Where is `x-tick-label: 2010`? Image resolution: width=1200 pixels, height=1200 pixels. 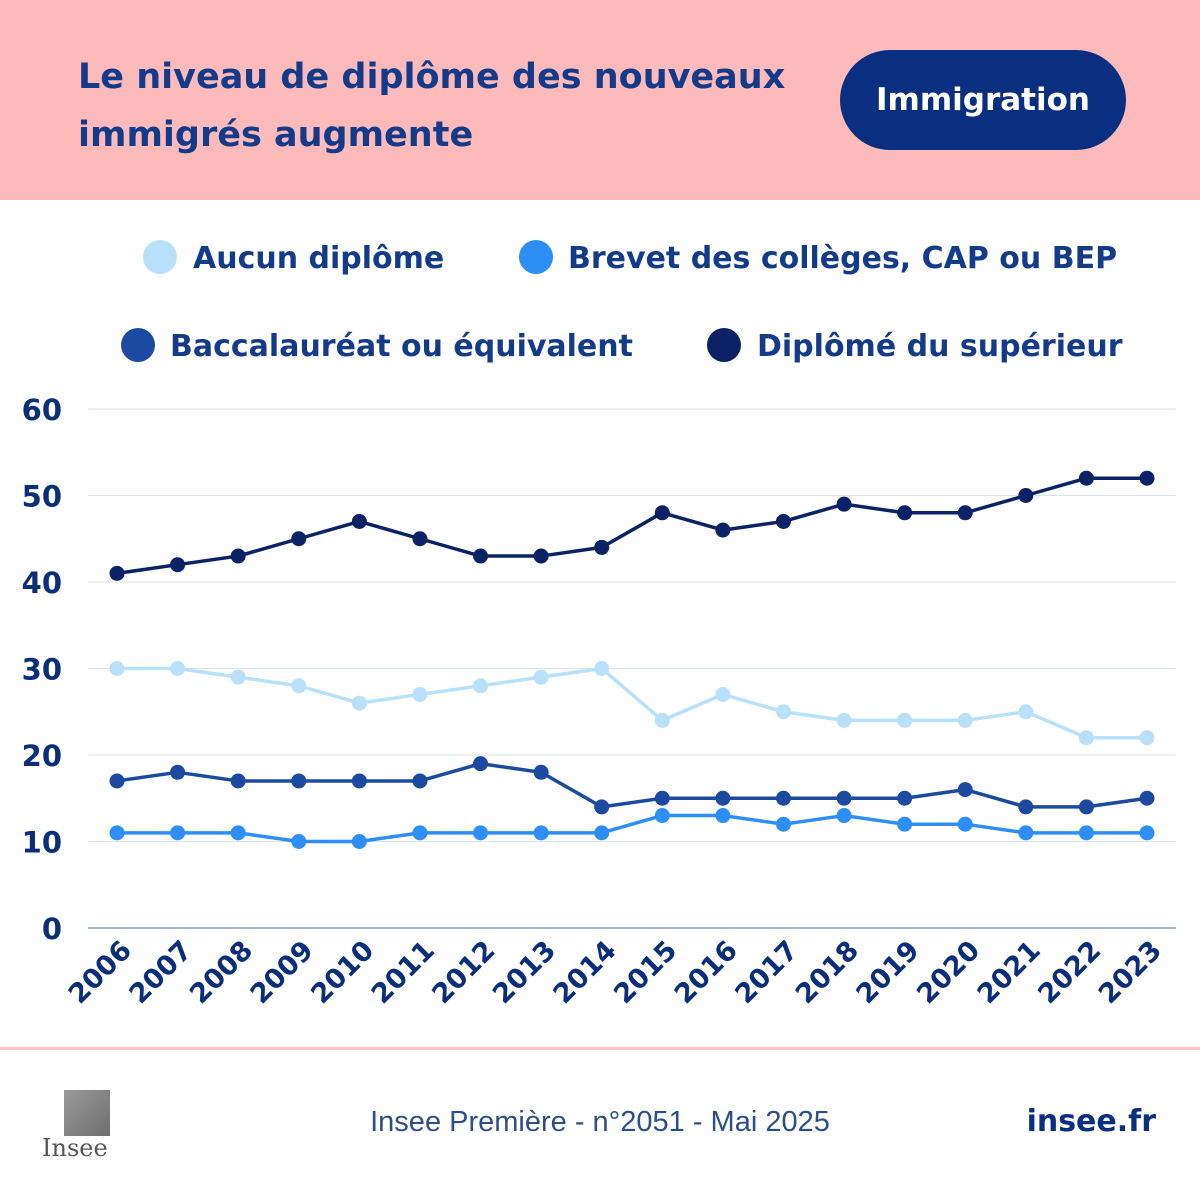
x-tick-label: 2010 is located at coordinates (342, 972).